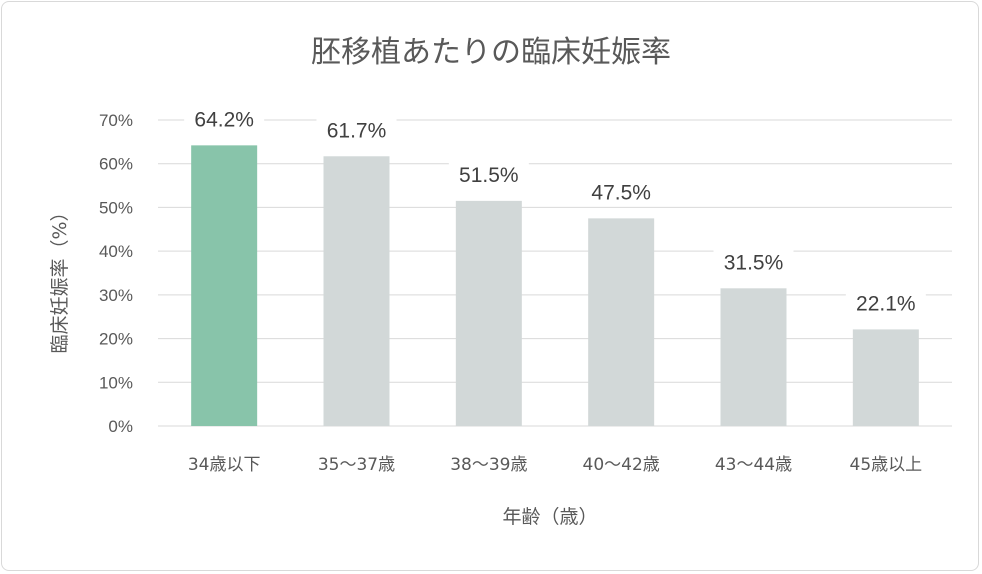 The image size is (982, 574). Describe the element at coordinates (356, 465) in the screenshot. I see `x-tick-label: 35〜37歳` at that location.